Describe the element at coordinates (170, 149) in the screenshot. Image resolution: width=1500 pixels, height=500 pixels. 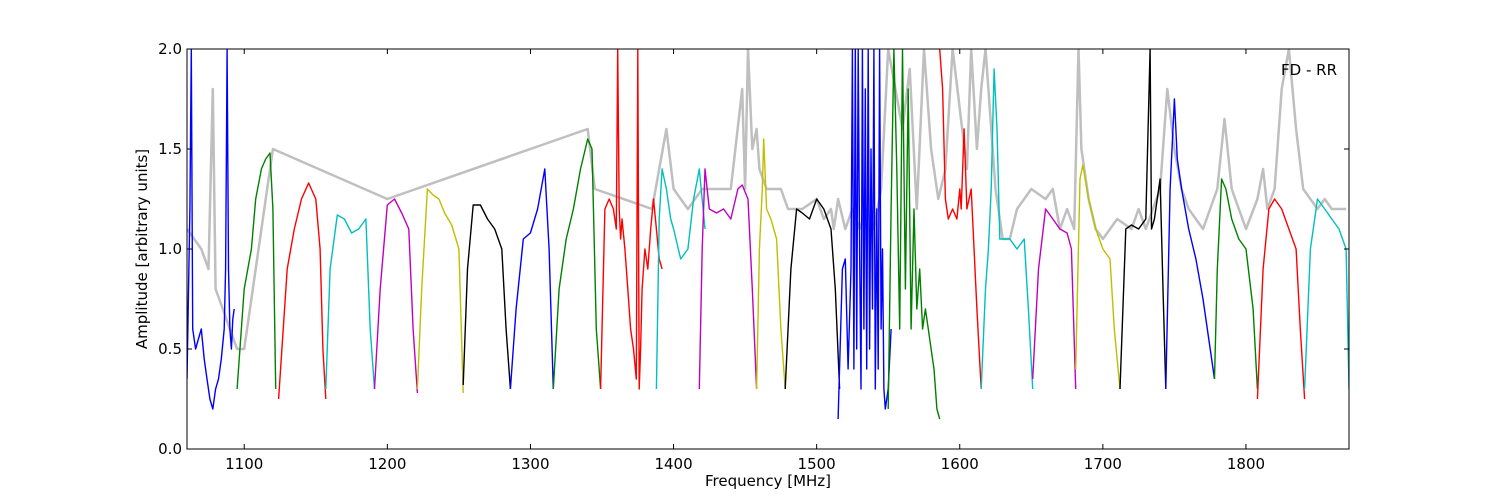
I see `y-tick-label: 1.5` at that location.